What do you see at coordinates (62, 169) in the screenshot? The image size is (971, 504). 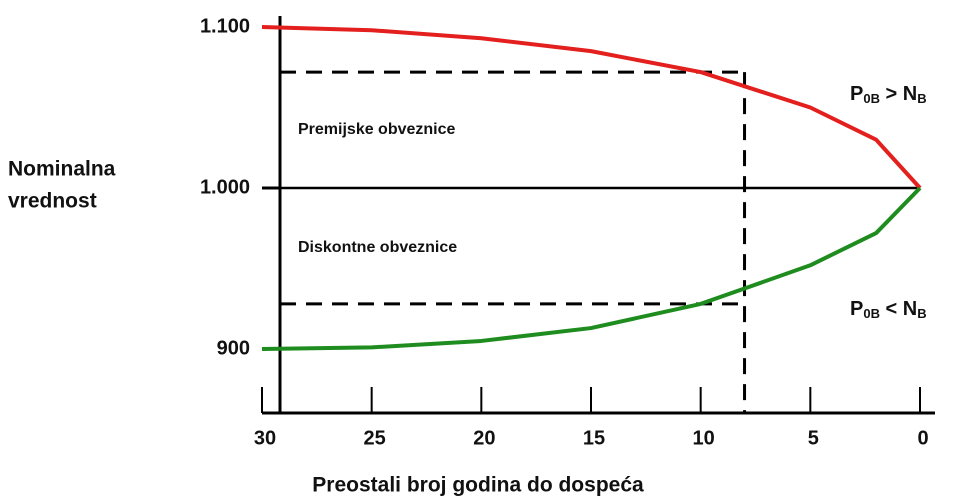 I see `y-axis-title: Nominalna` at bounding box center [62, 169].